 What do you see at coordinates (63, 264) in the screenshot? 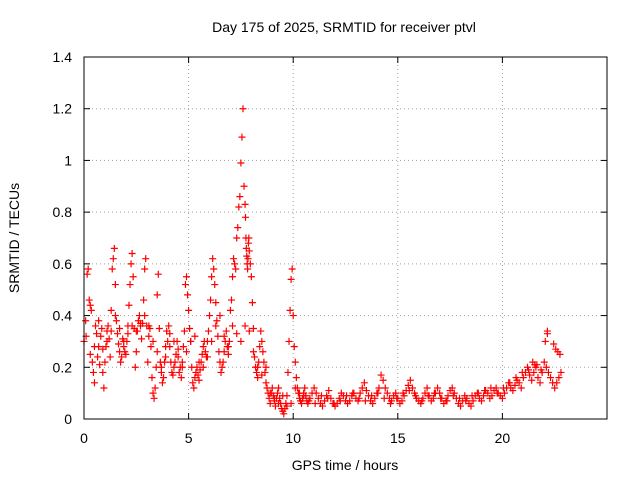
I see `y-tick-label: 0.6` at bounding box center [63, 264].